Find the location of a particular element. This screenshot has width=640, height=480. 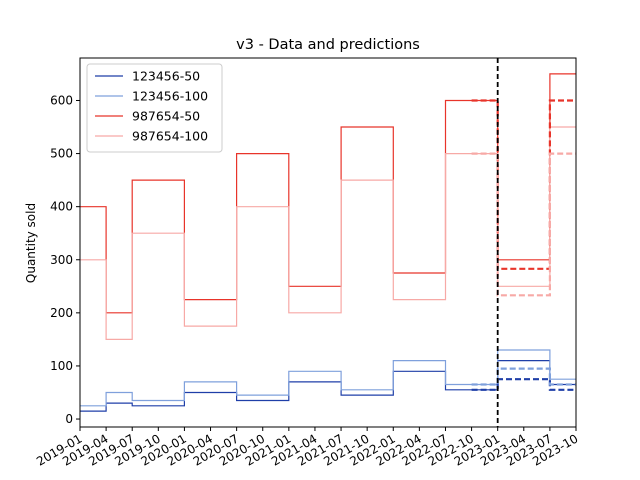

legend-label-987654-100: 987654-100 is located at coordinates (170, 136).